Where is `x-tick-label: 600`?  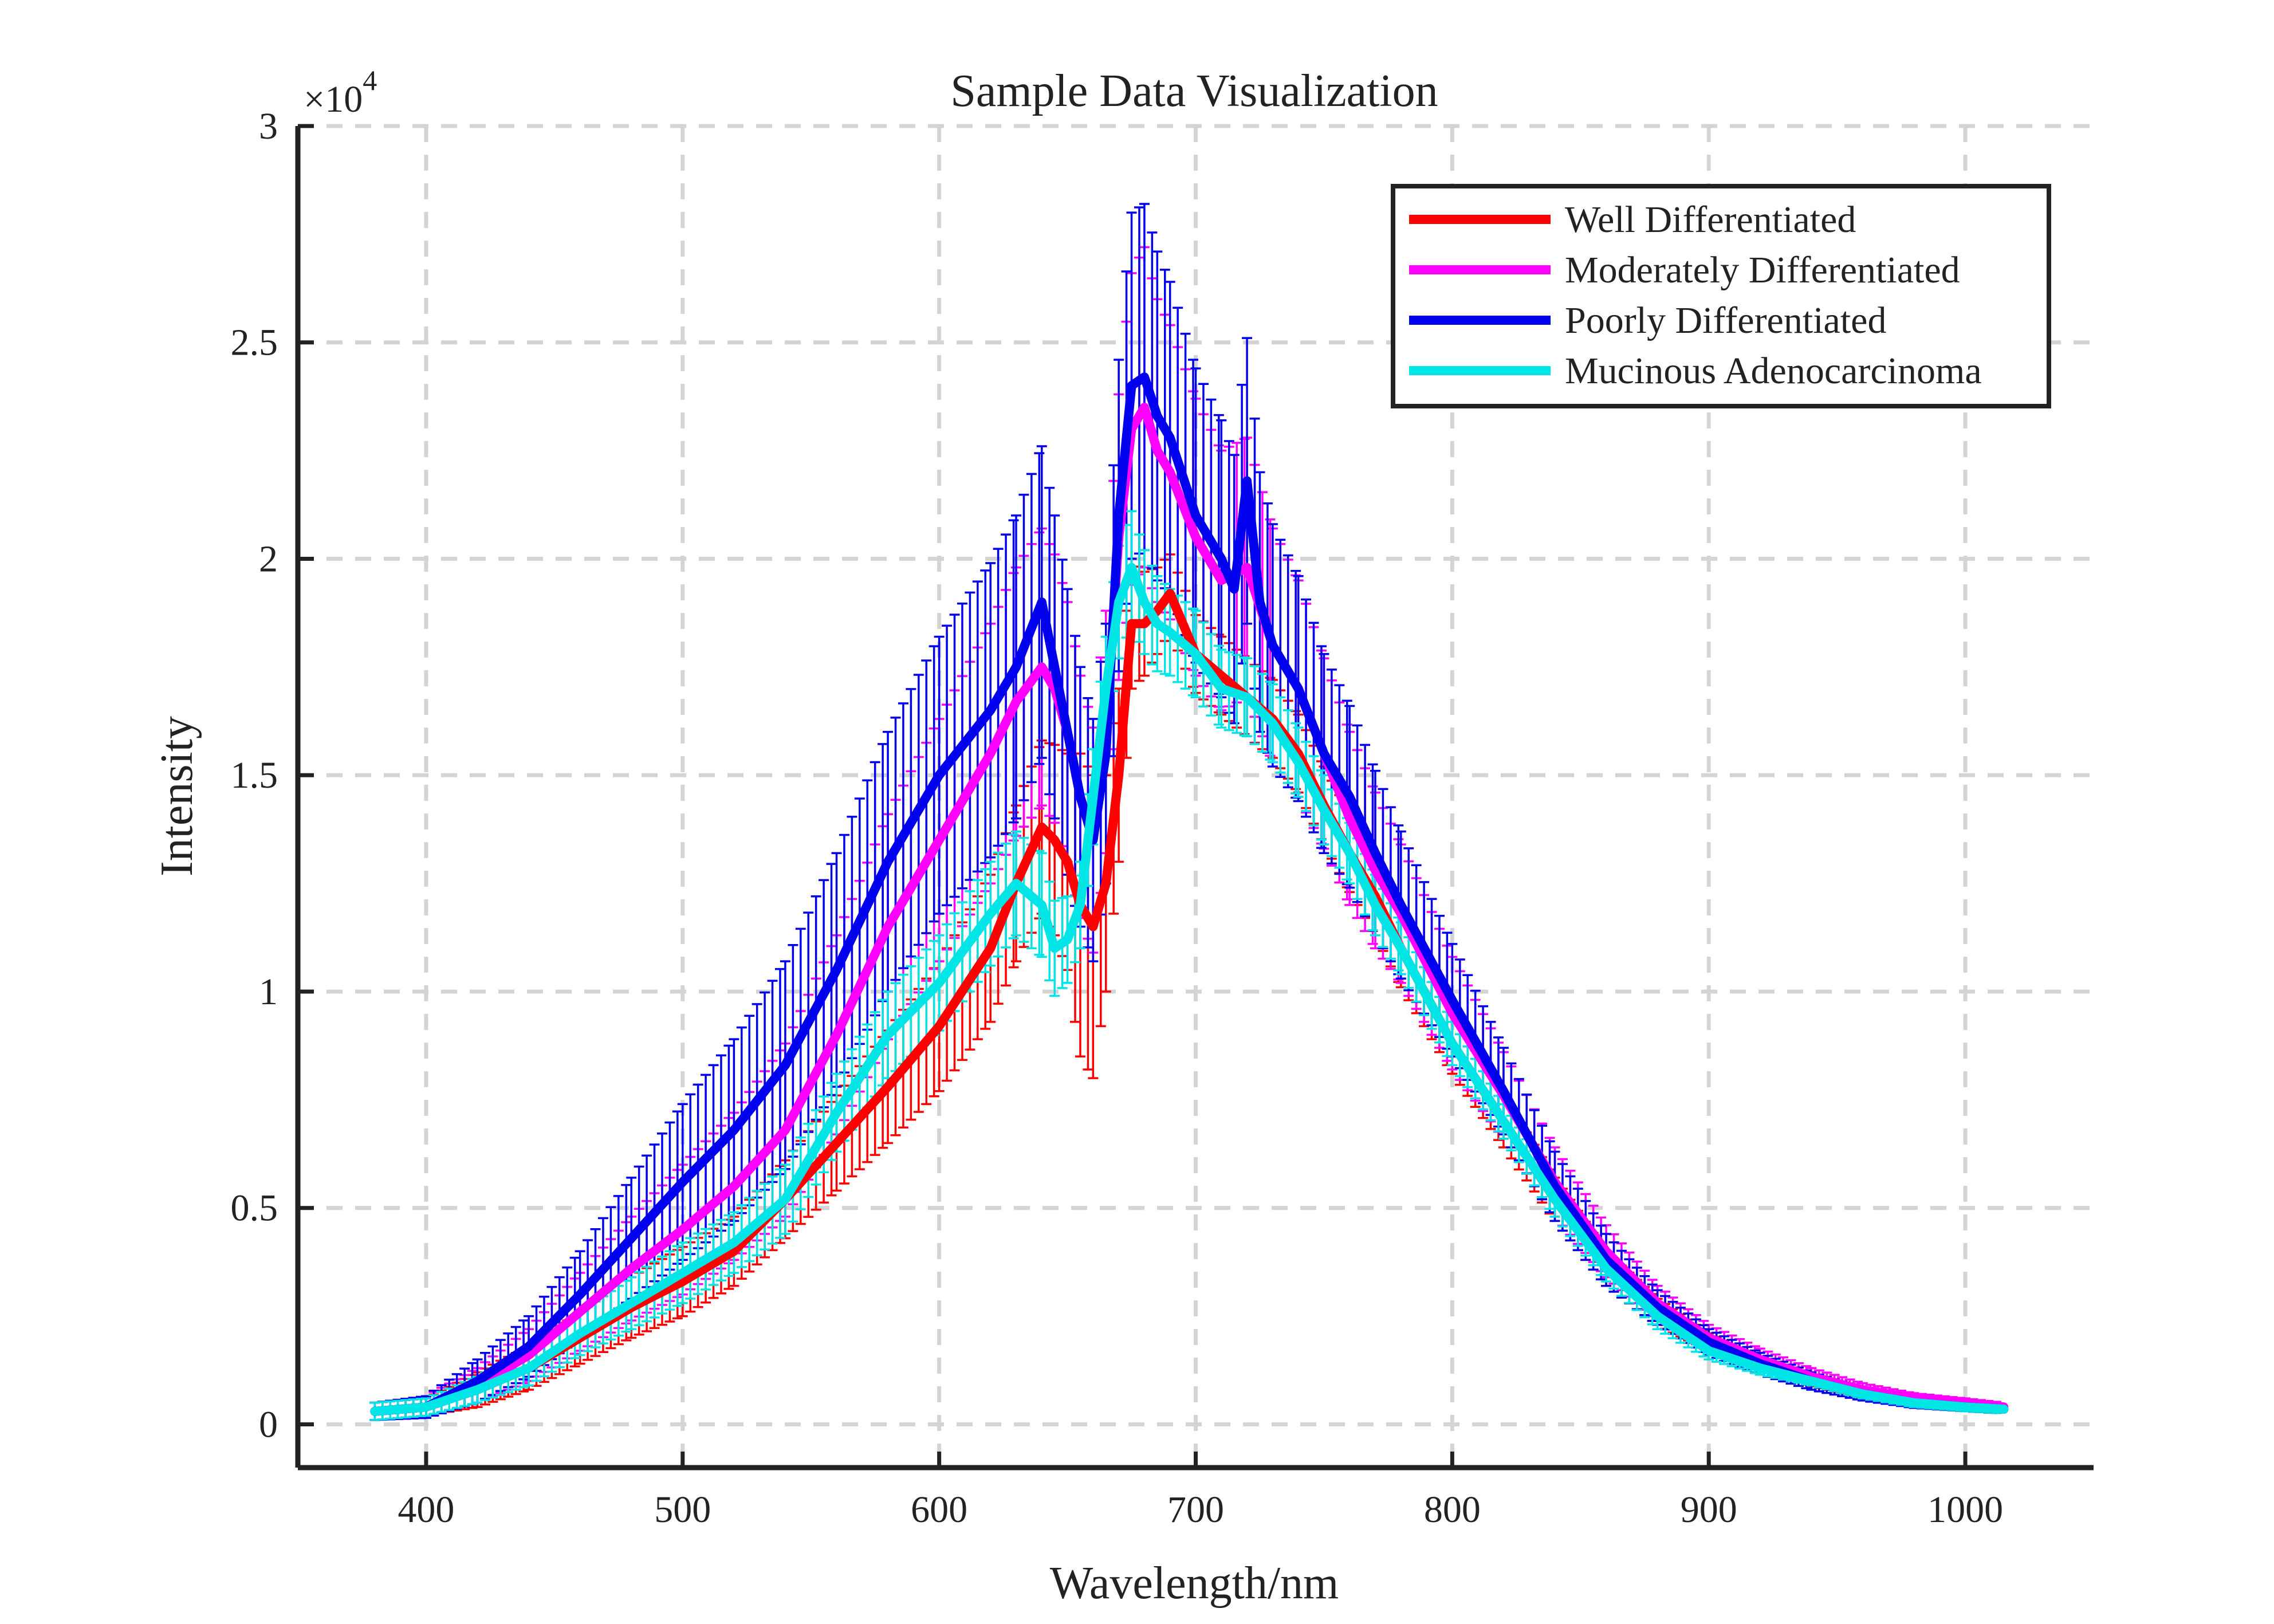 x-tick-label: 600 is located at coordinates (939, 1510).